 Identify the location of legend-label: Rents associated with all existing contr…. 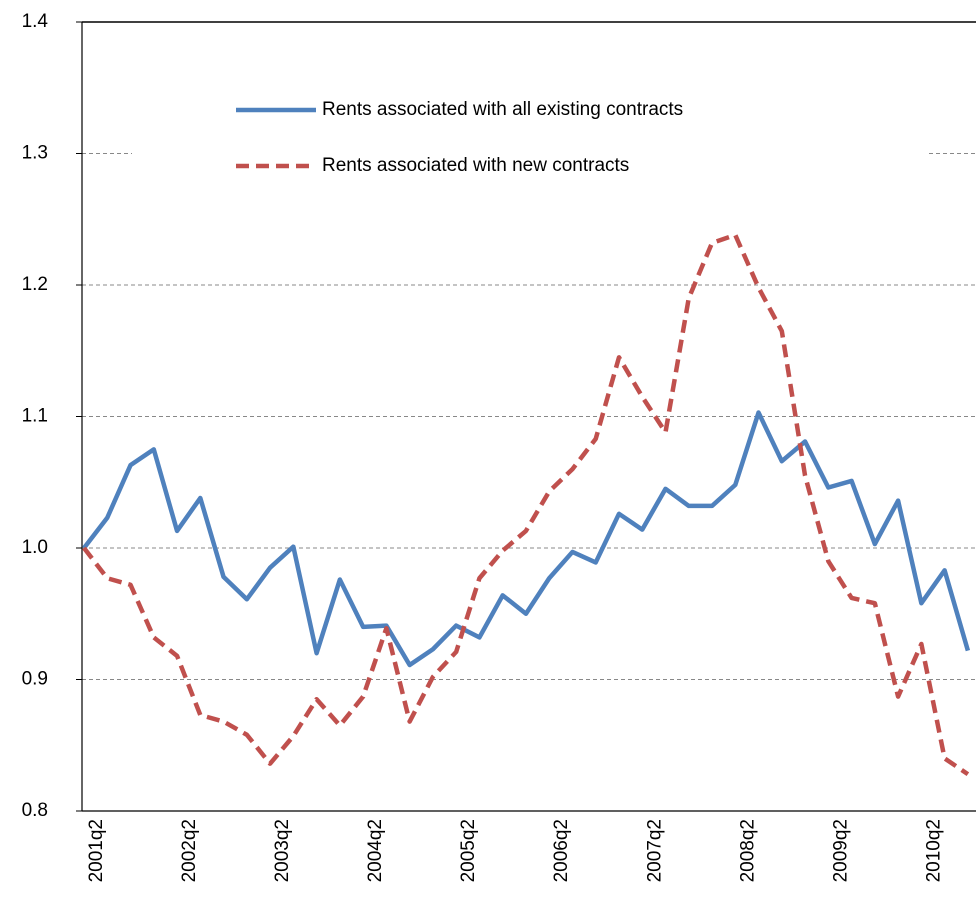
(502, 109).